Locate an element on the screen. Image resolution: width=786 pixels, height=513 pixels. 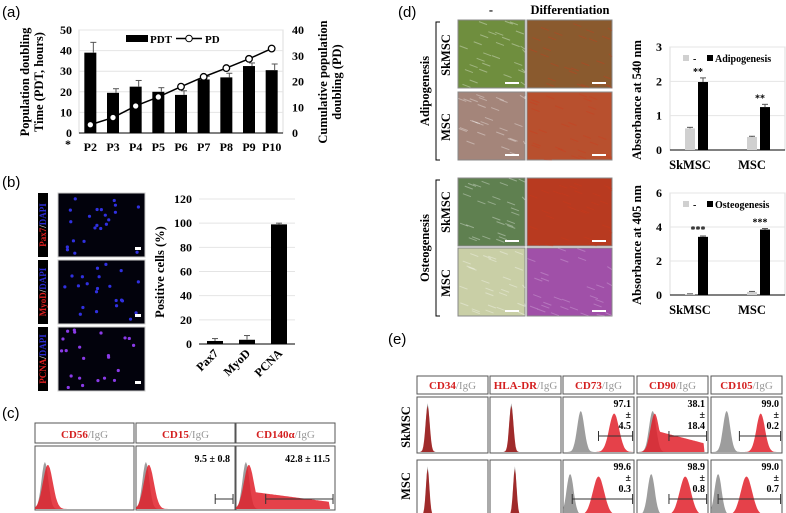
d-group-bracket is located at coordinates (437, 248).